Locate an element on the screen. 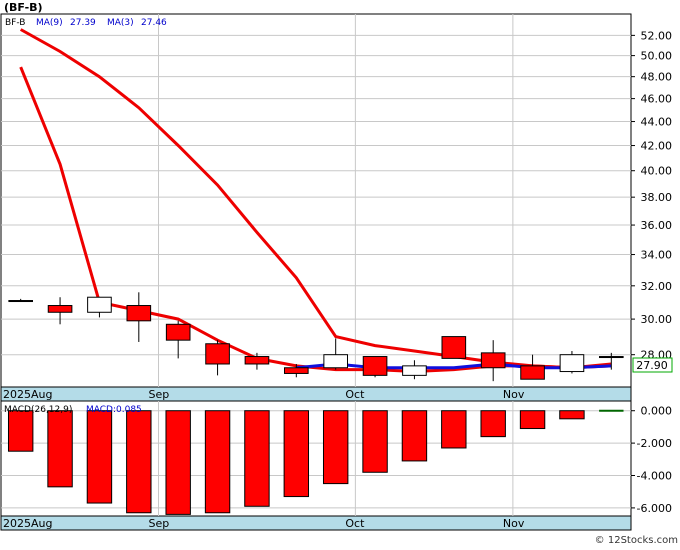 The image size is (680, 550). macd-y-axis: 0.000 -2.000 -4.000 -6.000 is located at coordinates (651, 460).